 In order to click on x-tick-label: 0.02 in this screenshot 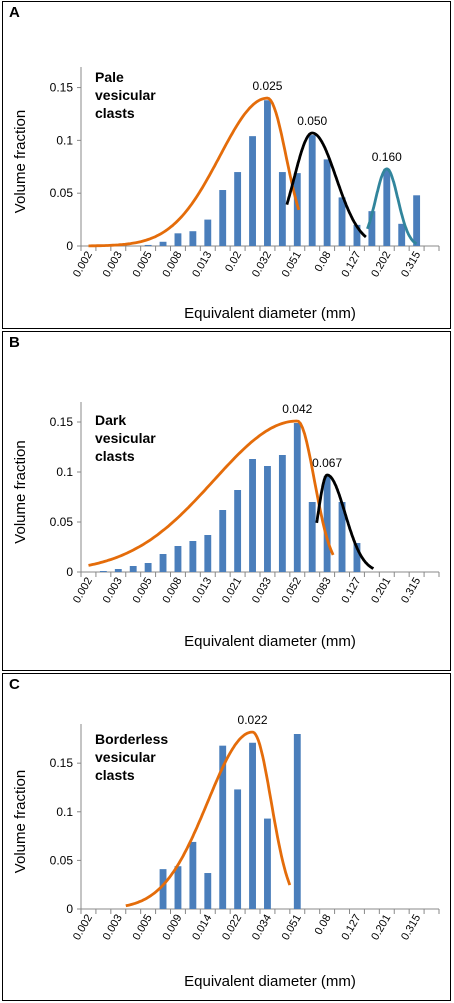, I will do `click(233, 262)`.